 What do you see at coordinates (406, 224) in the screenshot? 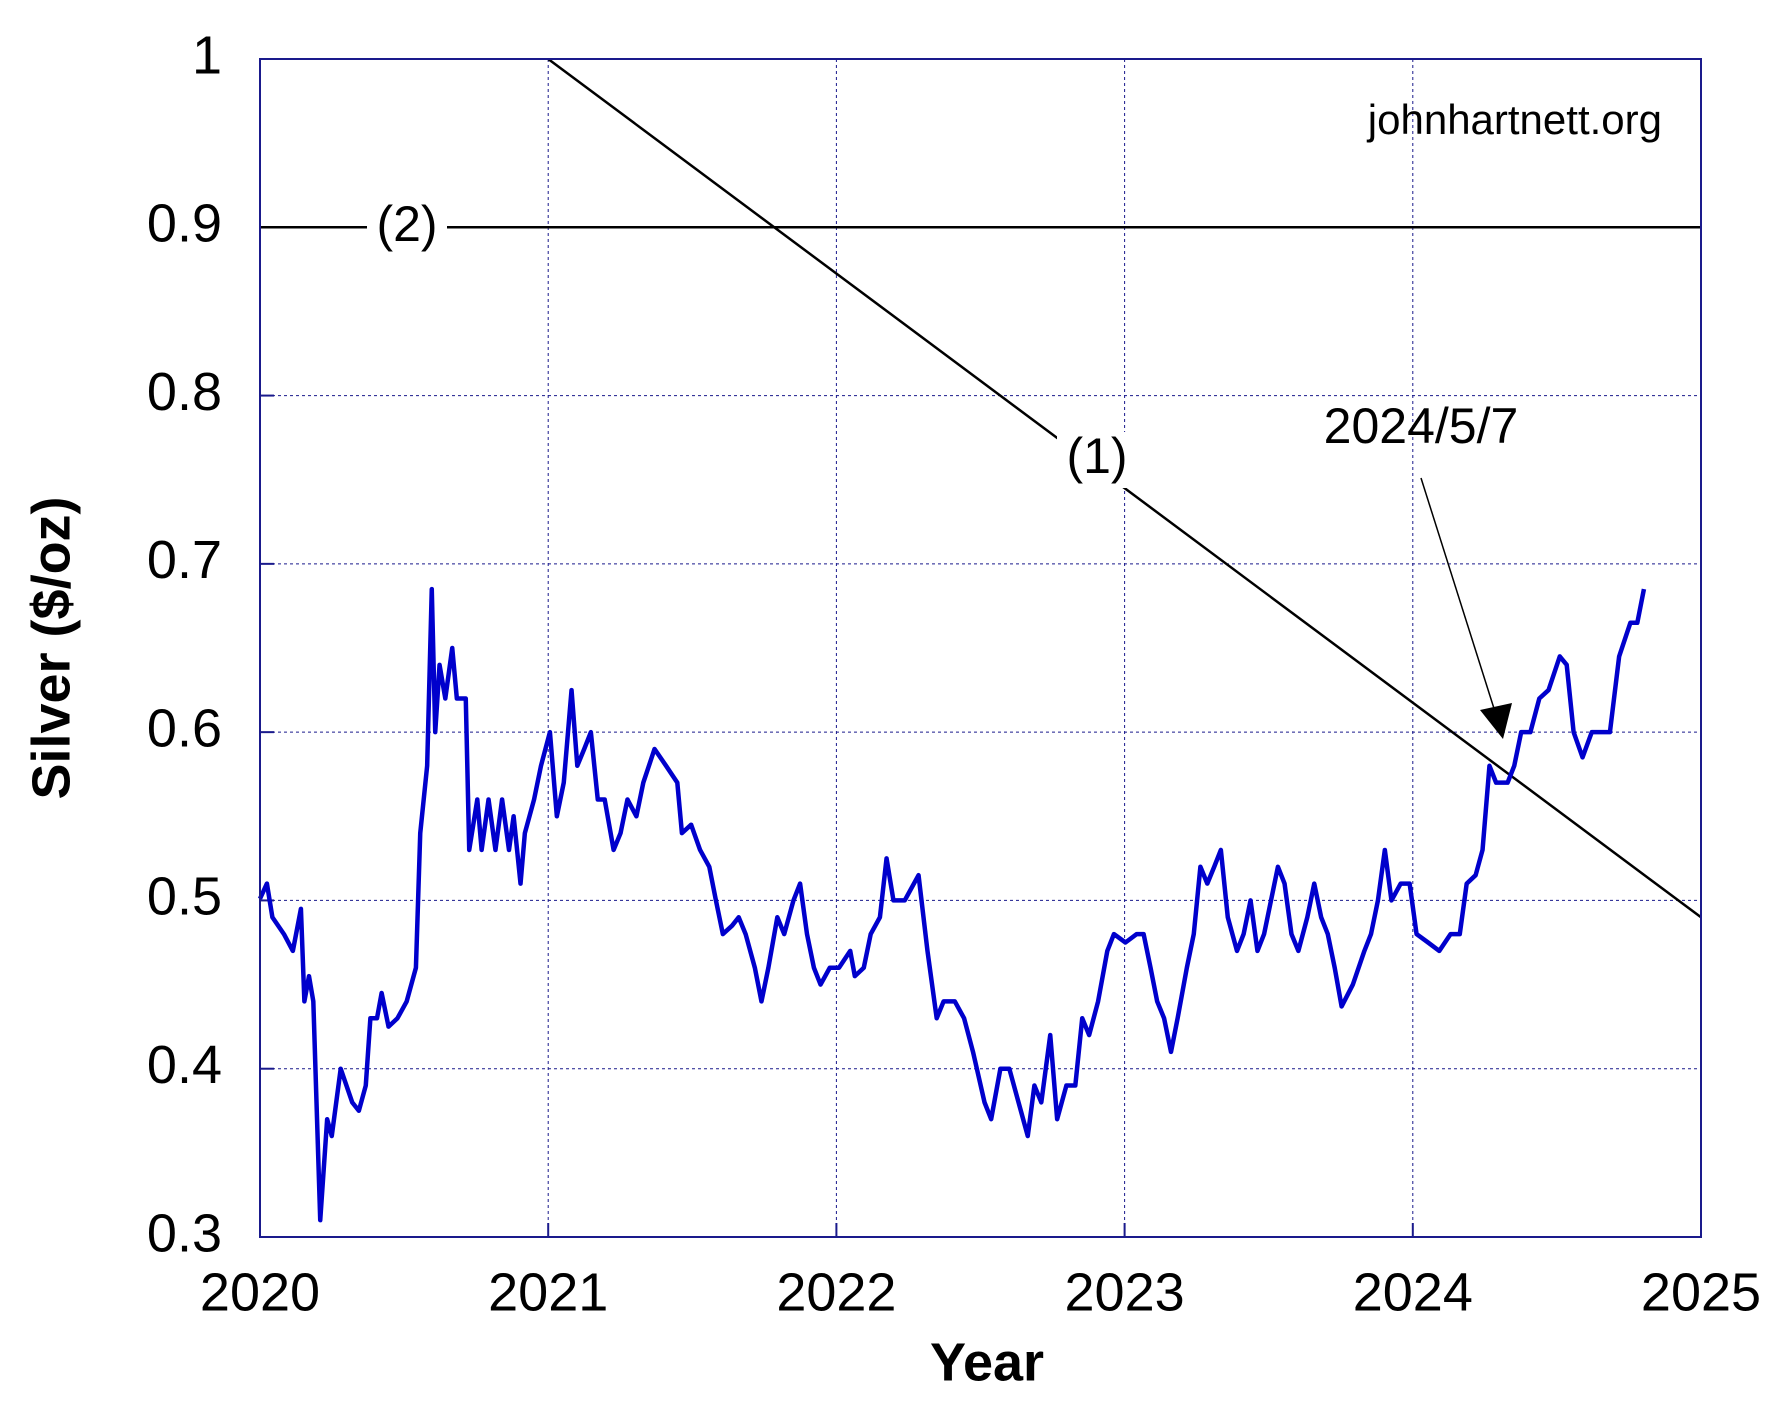
I see `series-label: (2)` at bounding box center [406, 224].